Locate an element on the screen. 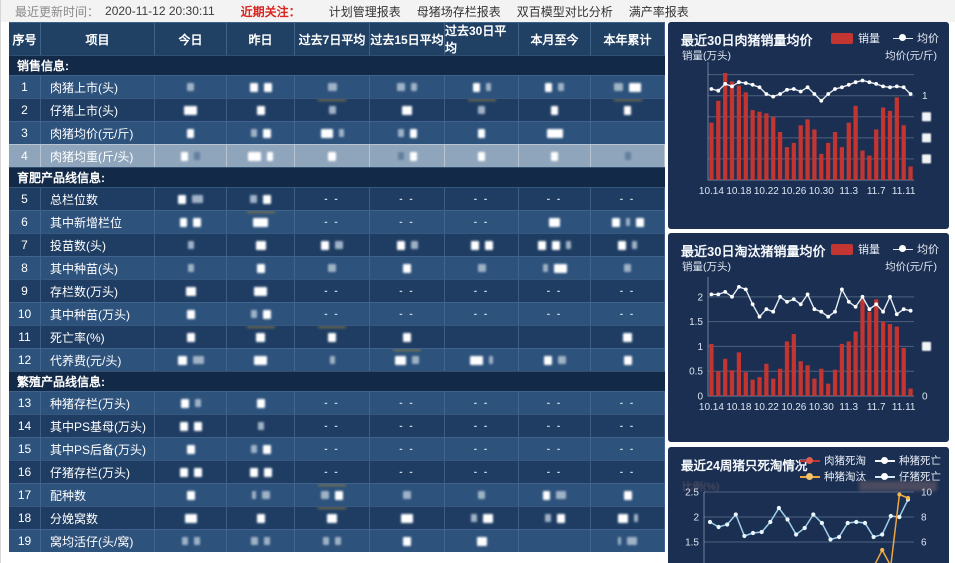 The height and width of the screenshot is (563, 955). col-header: 过去30日平均 is located at coordinates (482, 38).